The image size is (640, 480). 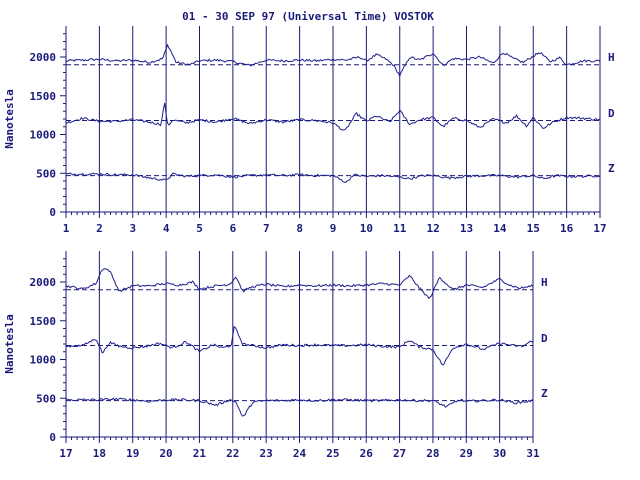 I want to click on x-tick-label: 1, so click(x=66, y=228).